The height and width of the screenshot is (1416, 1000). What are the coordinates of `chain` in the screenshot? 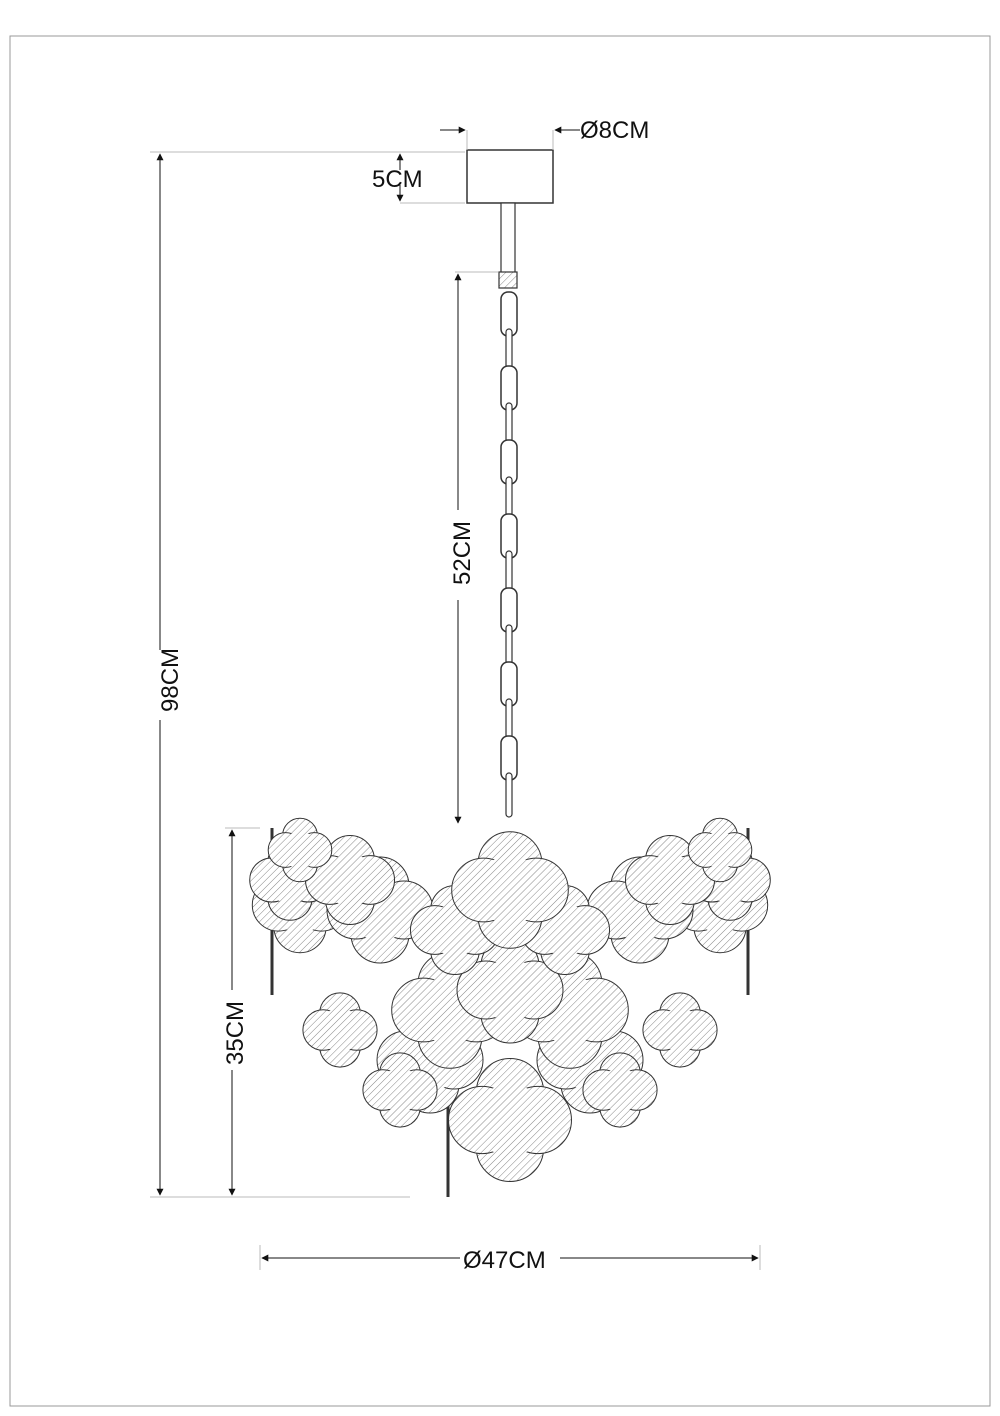 It's located at (509, 554).